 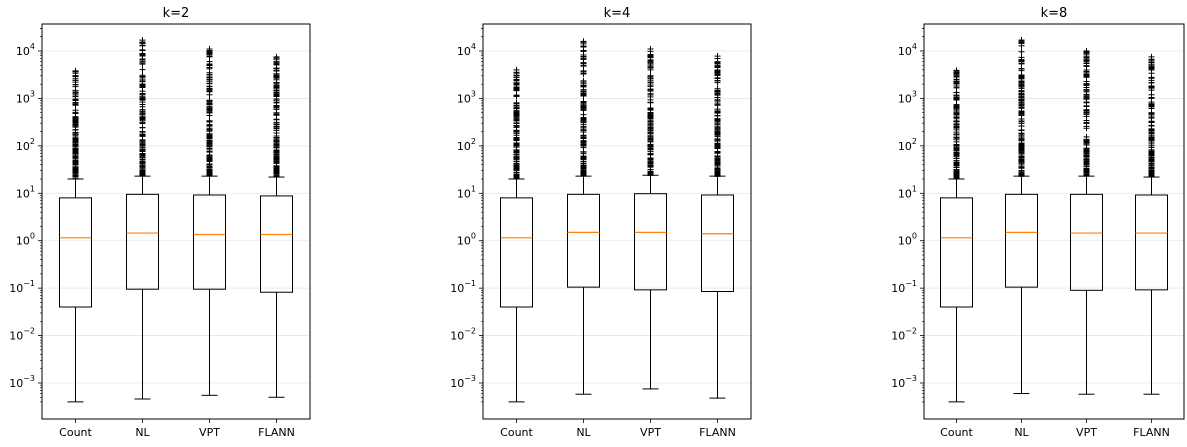 I want to click on x-tick-label: VPT, so click(x=650, y=432).